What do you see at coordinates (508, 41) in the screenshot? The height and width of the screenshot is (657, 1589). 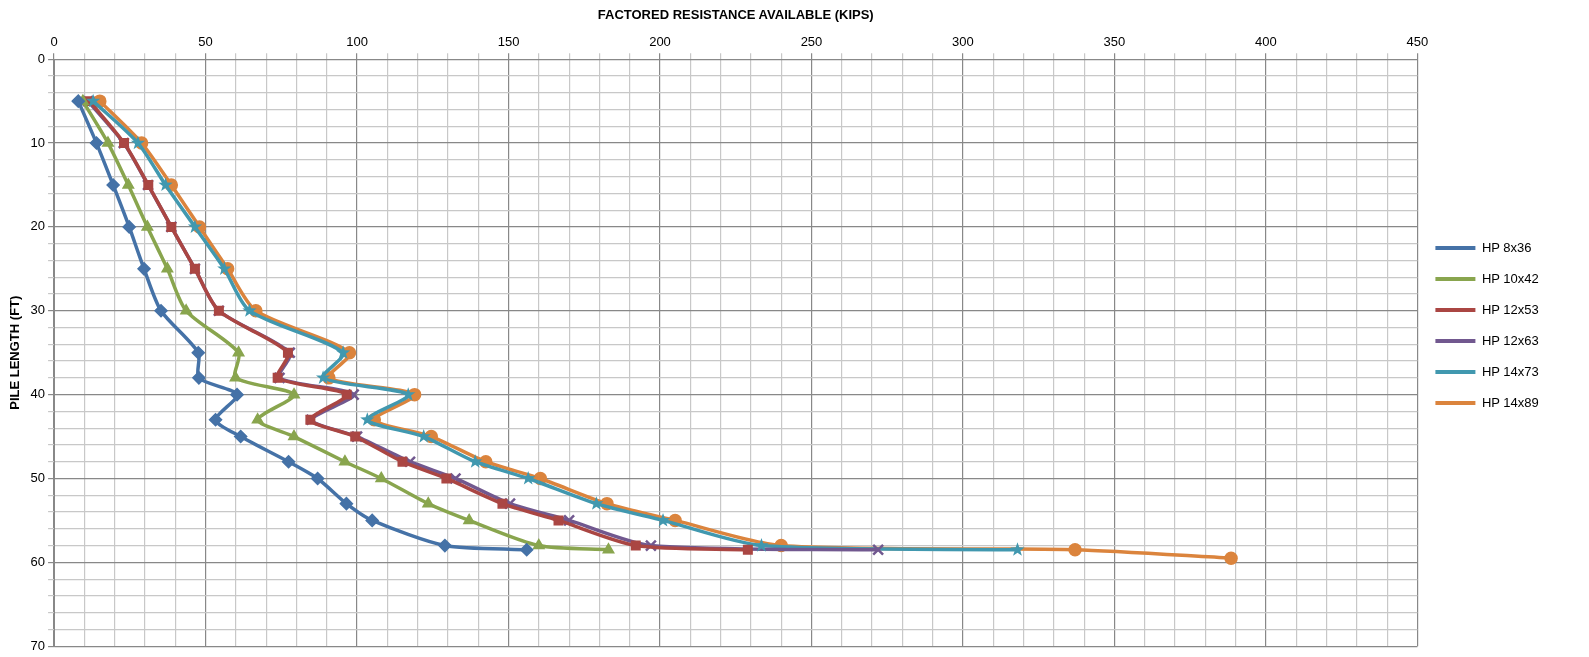 I see `x-tick-label: 150` at bounding box center [508, 41].